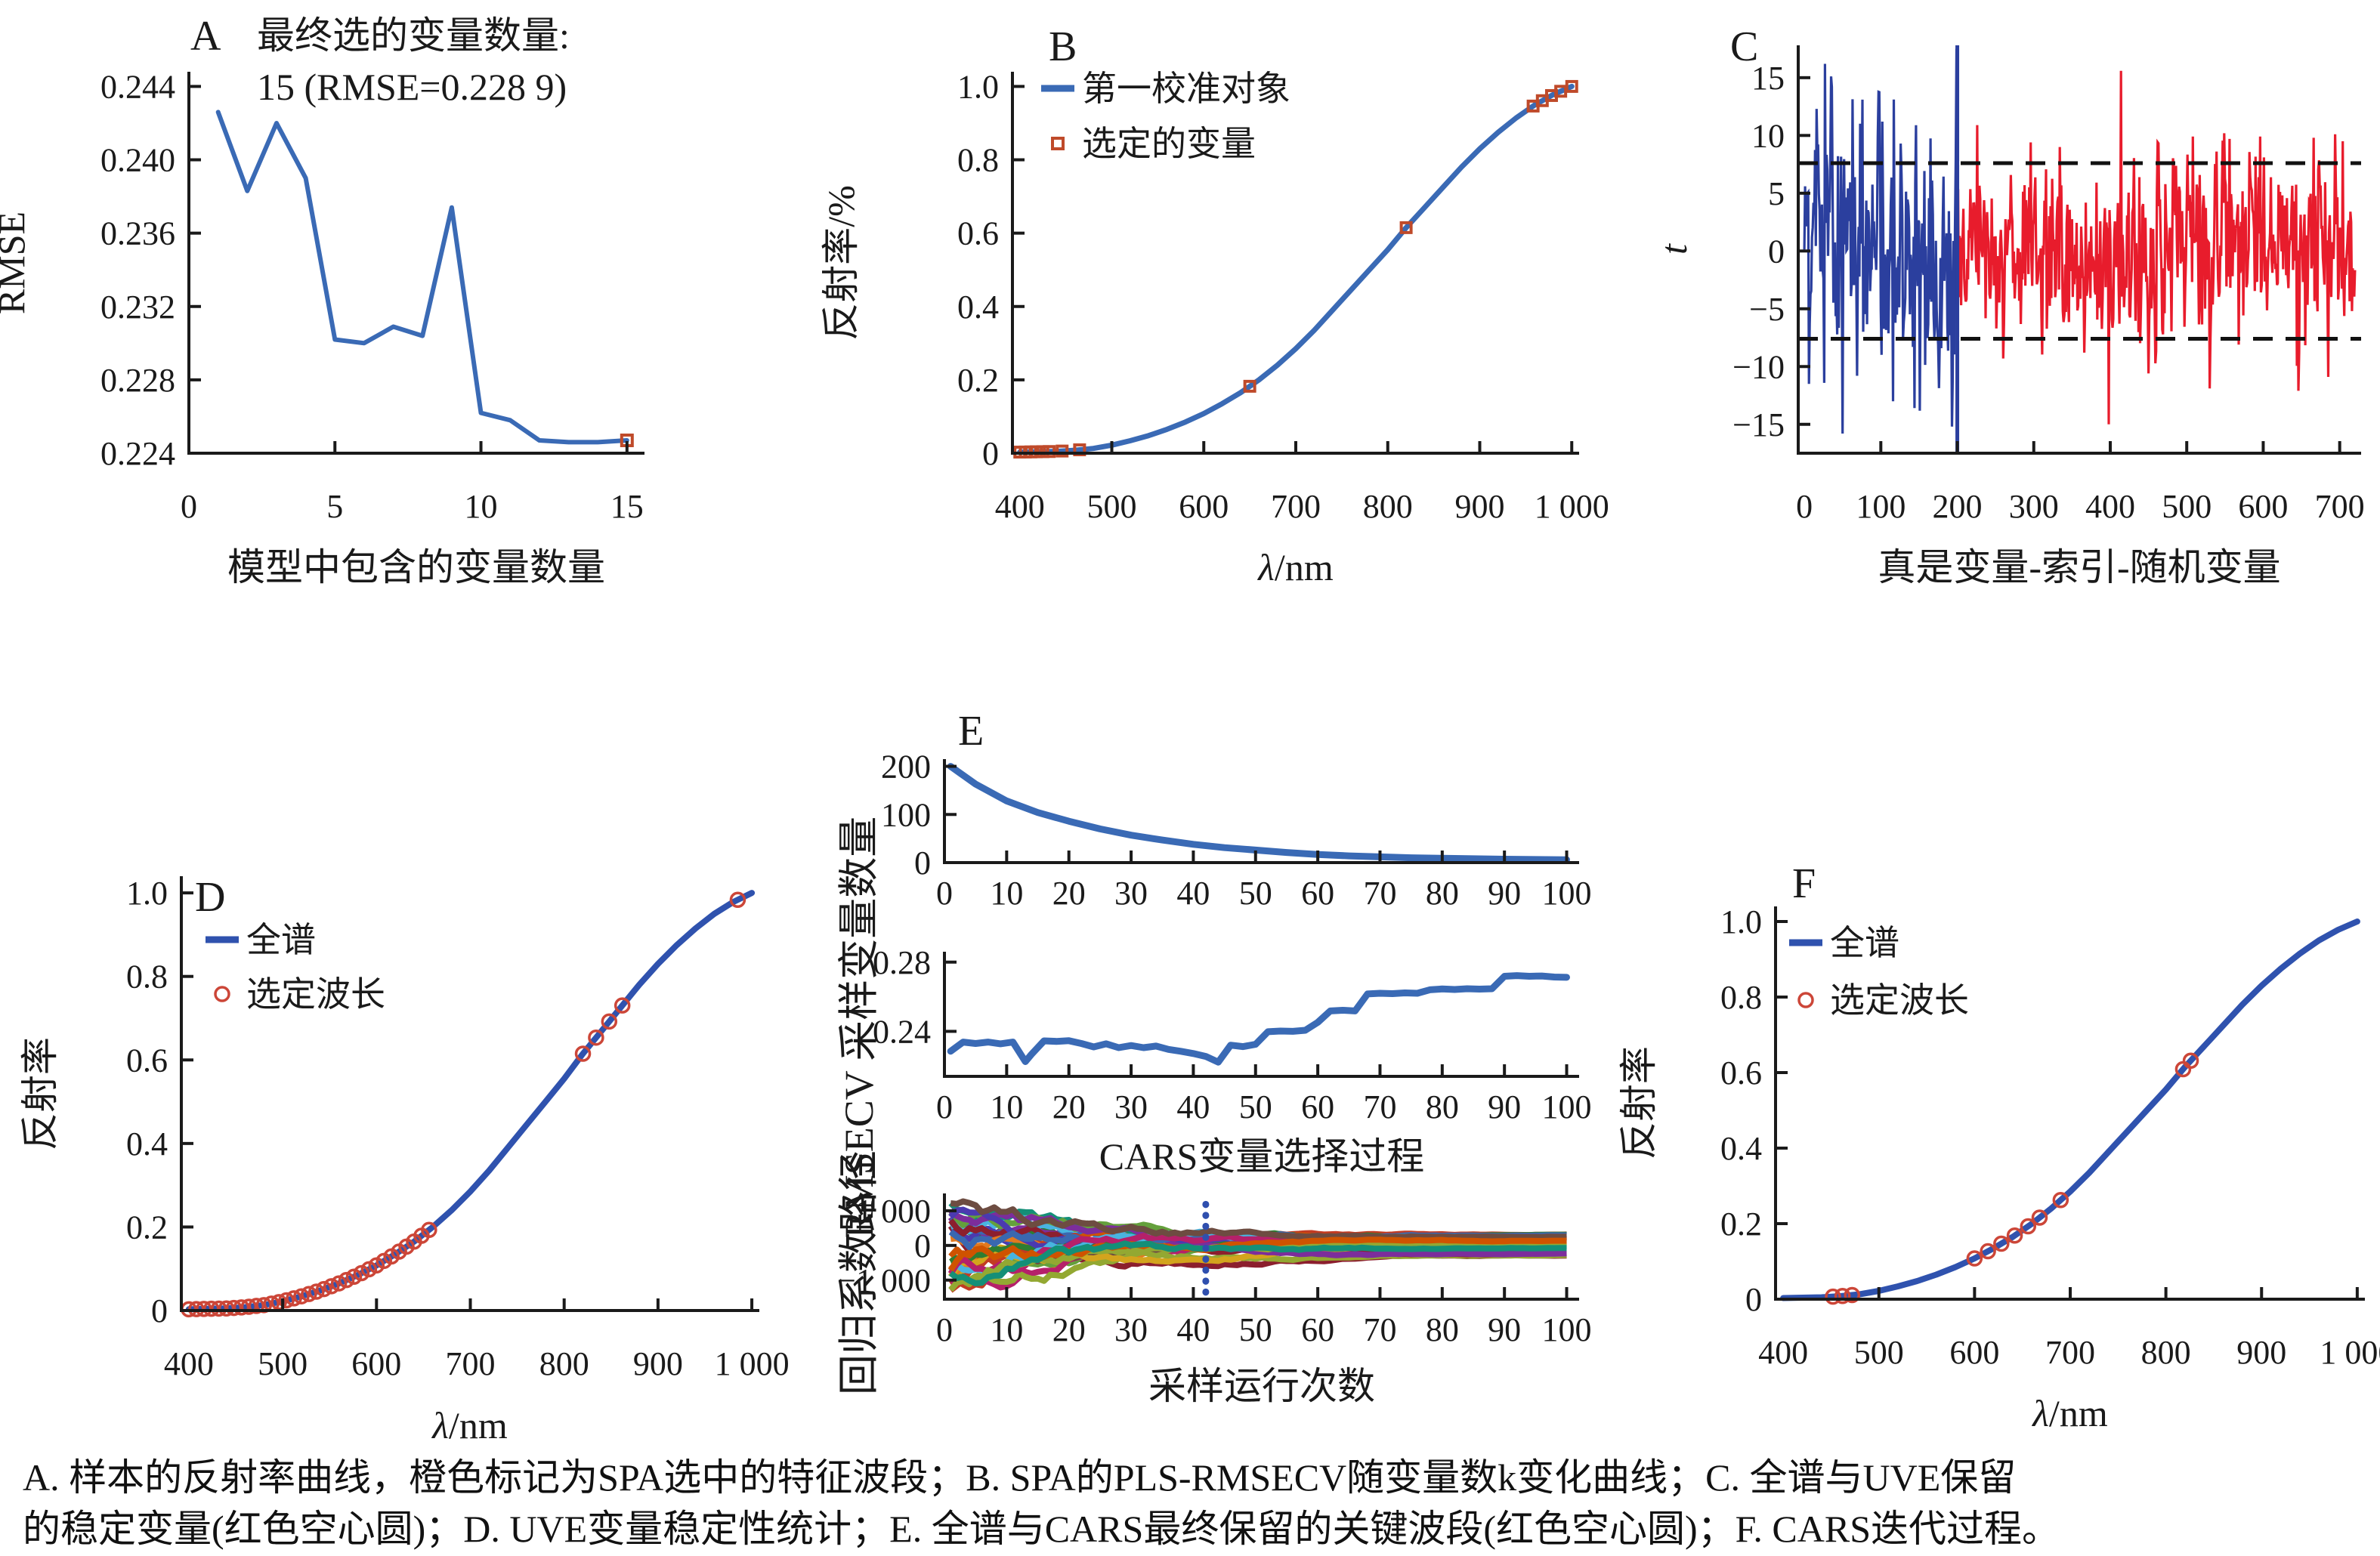 The height and width of the screenshot is (1556, 2380). Describe the element at coordinates (1261, 1386) in the screenshot. I see `x-axis-label: 采样运行次数` at that location.